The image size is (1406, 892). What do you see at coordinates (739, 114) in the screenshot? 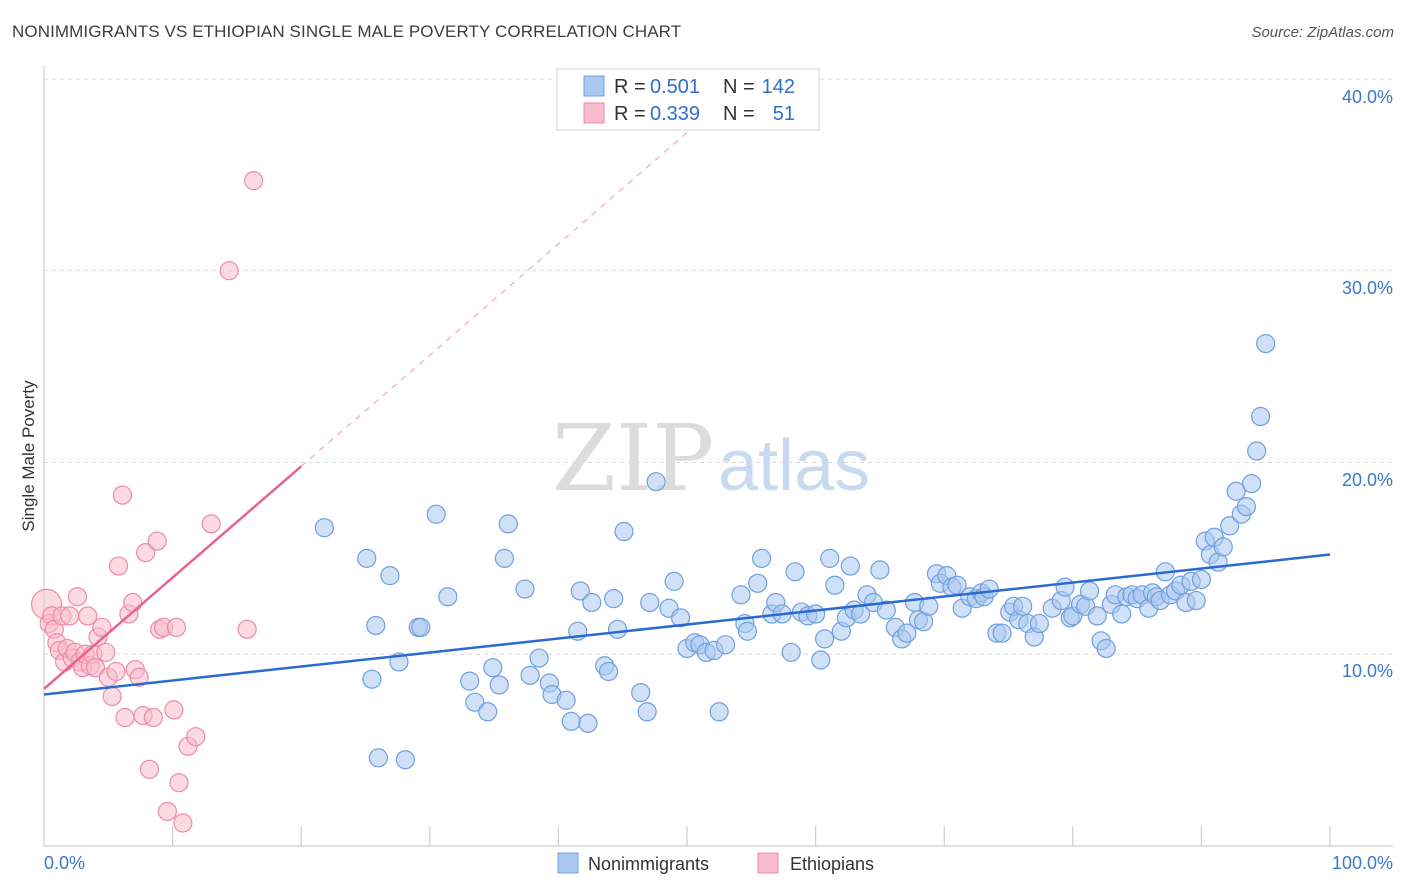
I see `legend-n-label-ethiopians: N =` at bounding box center [739, 114].